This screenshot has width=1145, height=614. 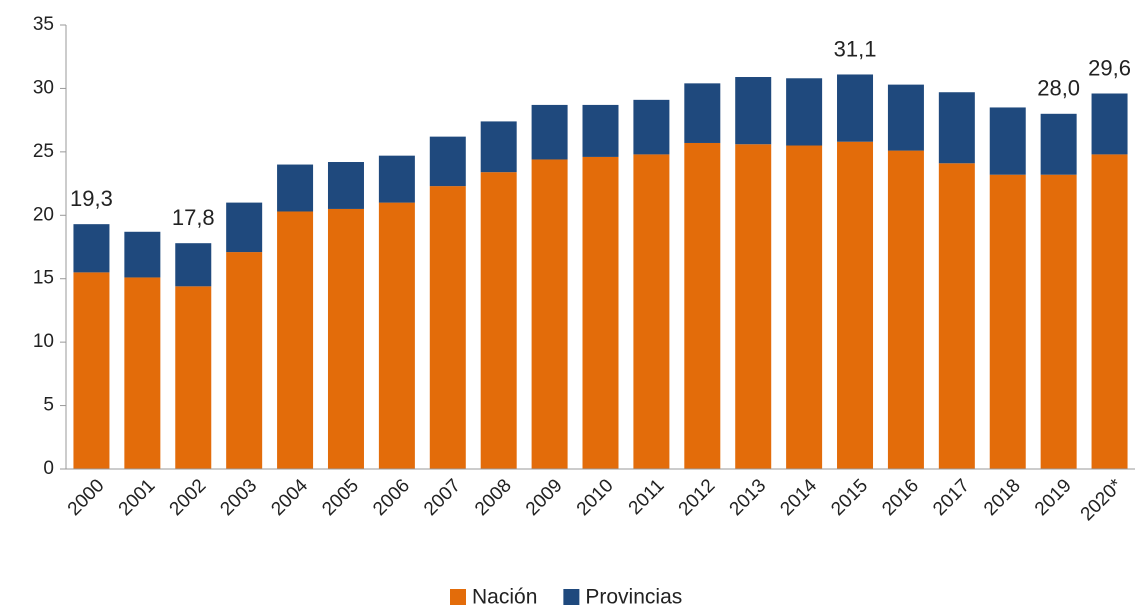 I want to click on x-tick-label: 2008, so click(x=493, y=497).